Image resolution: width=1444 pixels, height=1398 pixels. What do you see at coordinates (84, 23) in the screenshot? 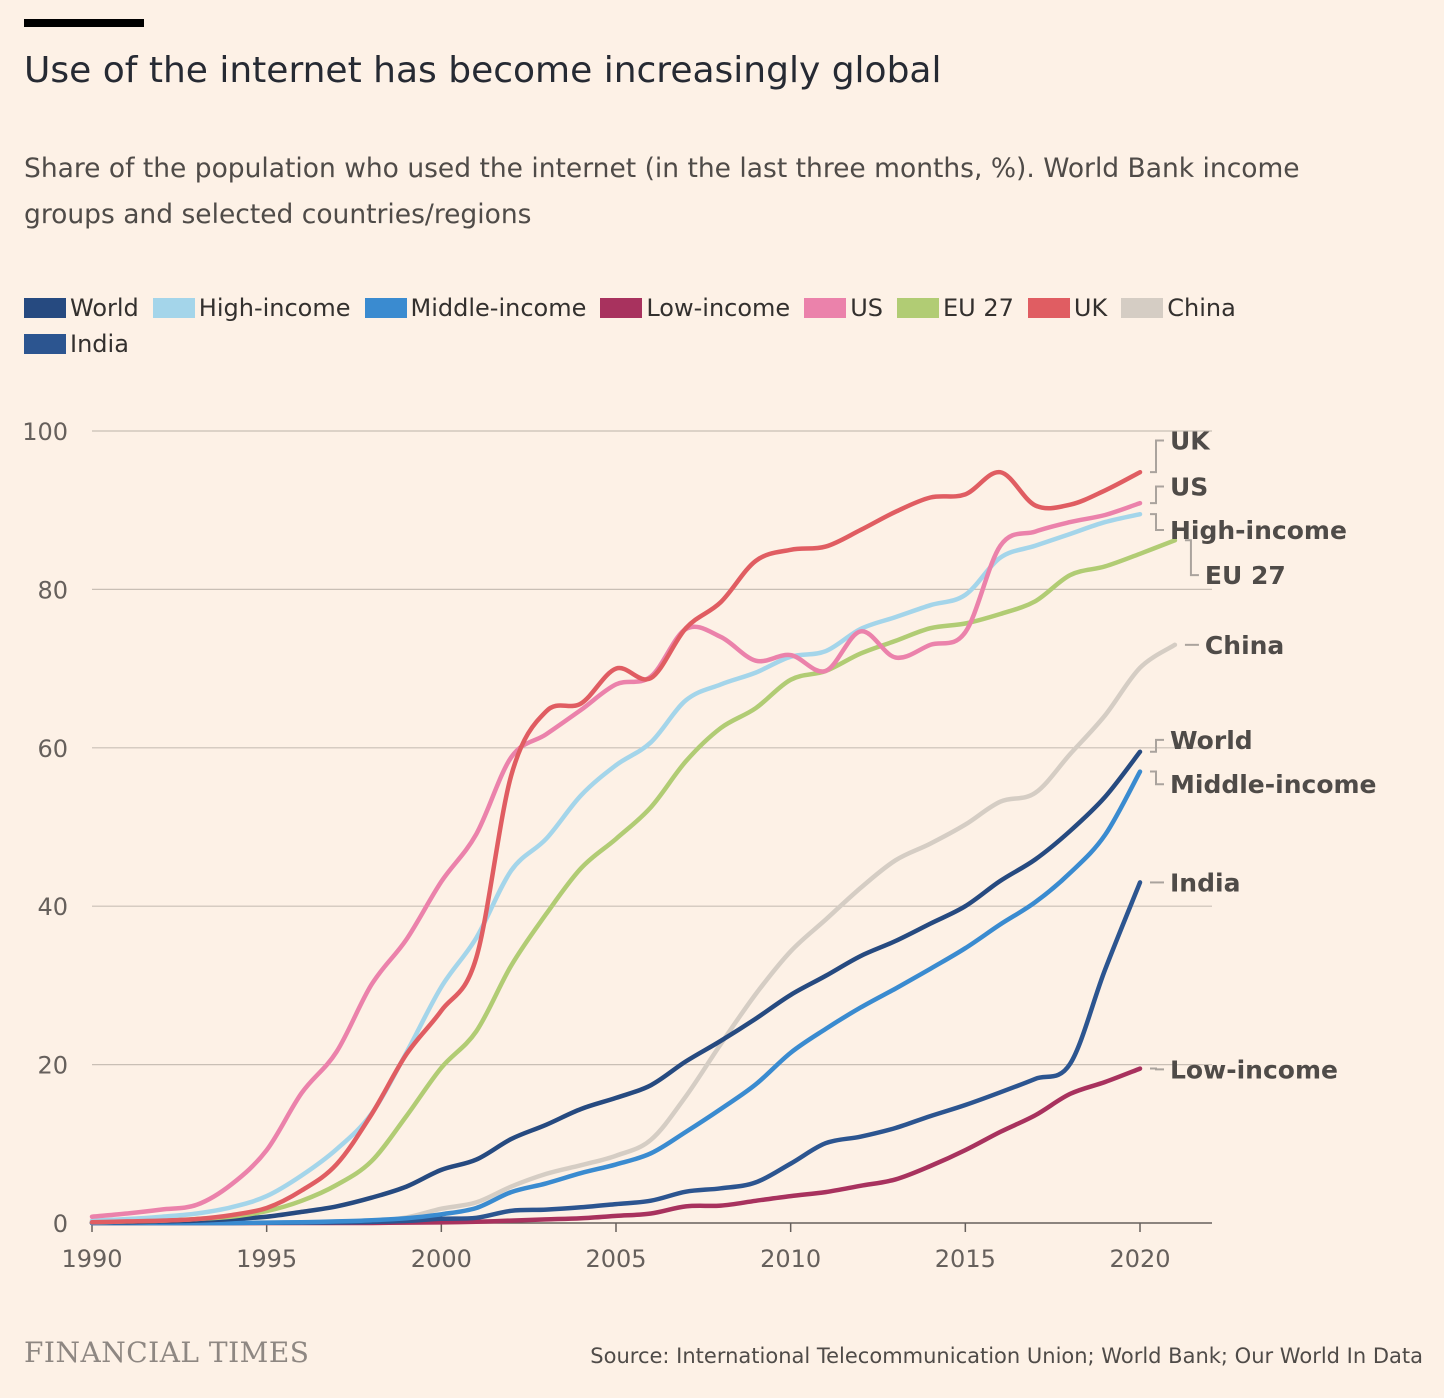
I see `brand-top-bar` at bounding box center [84, 23].